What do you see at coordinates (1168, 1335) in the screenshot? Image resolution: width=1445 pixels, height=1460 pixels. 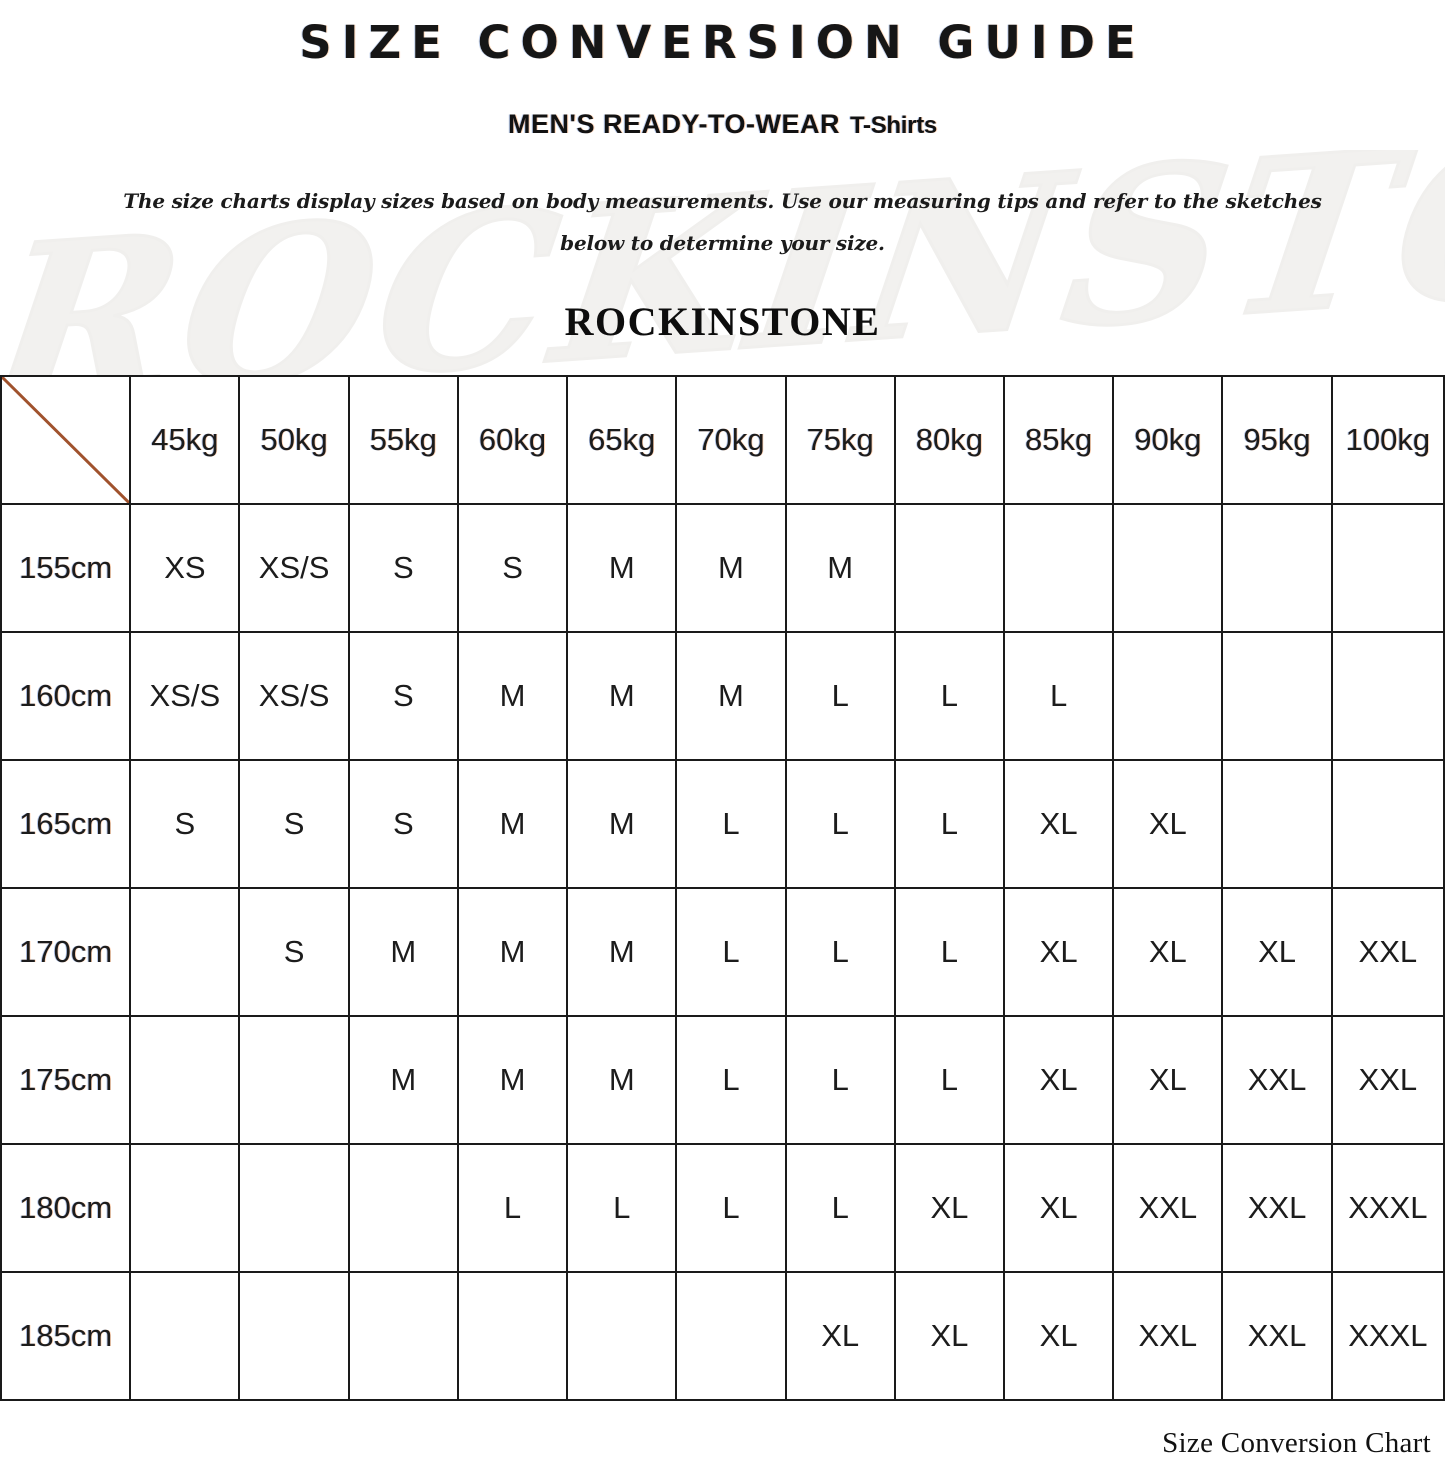 I see `size-cell-185cm-90kg: XXL` at bounding box center [1168, 1335].